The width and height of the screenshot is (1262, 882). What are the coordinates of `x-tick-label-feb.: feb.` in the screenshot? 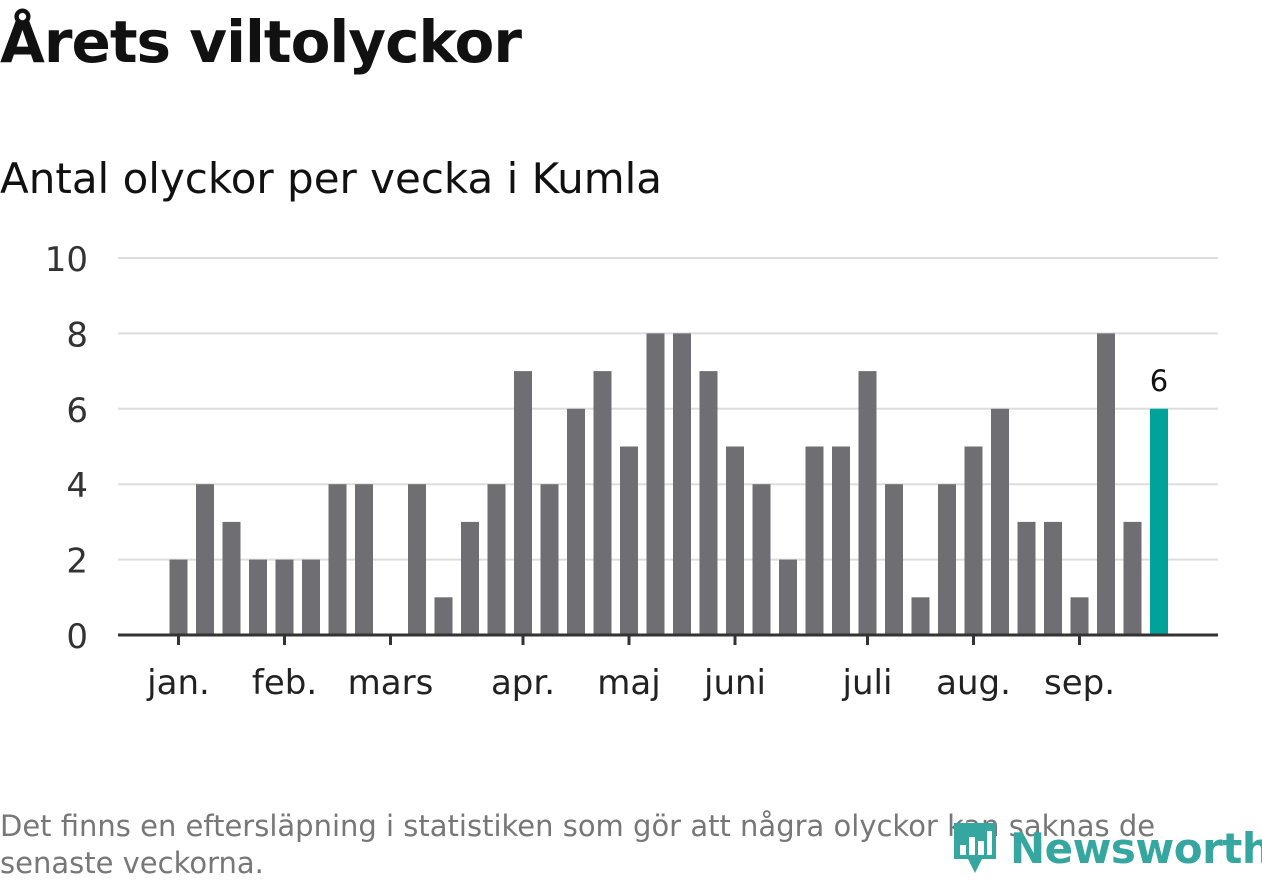 It's located at (284, 683).